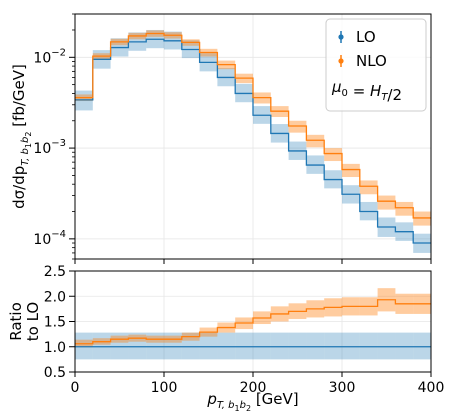 The width and height of the screenshot is (454, 416). I want to click on xtick-label-3: 300, so click(342, 388).